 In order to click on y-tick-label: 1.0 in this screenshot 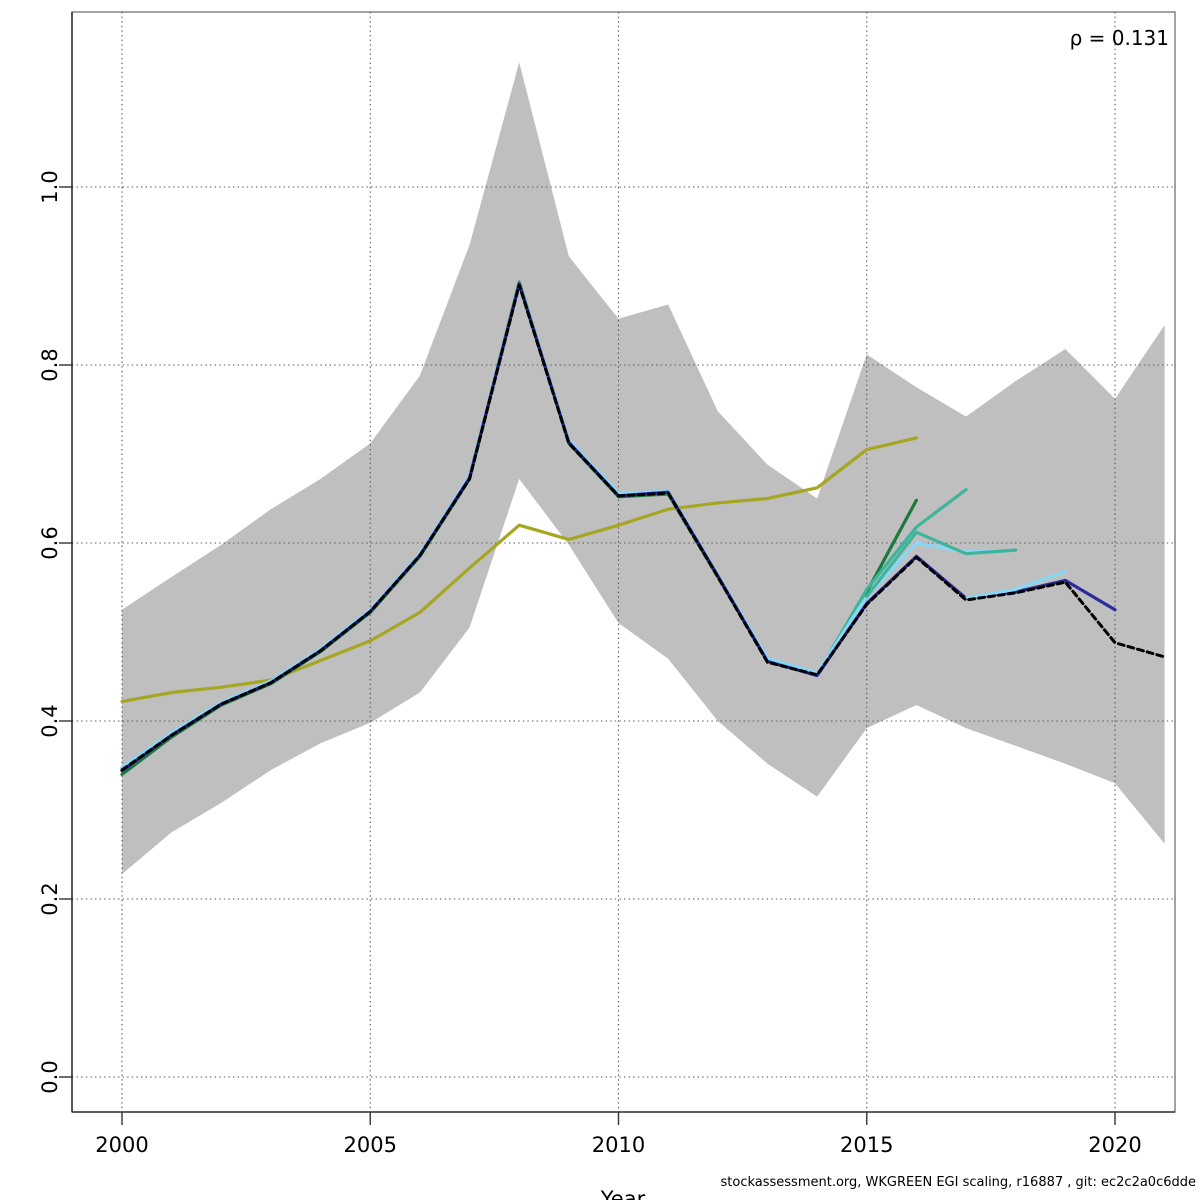, I will do `click(50, 186)`.